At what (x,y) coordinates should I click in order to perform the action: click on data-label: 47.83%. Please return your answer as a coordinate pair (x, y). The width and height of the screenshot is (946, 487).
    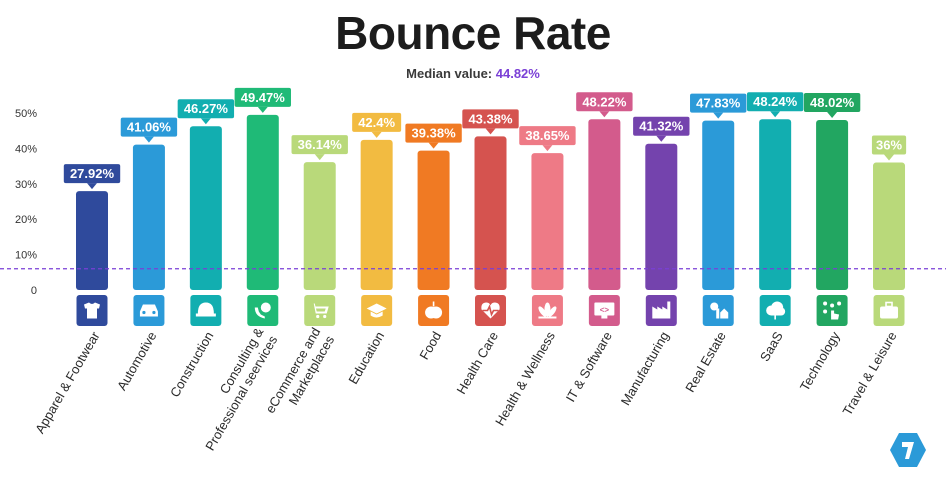
    Looking at the image, I should click on (718, 103).